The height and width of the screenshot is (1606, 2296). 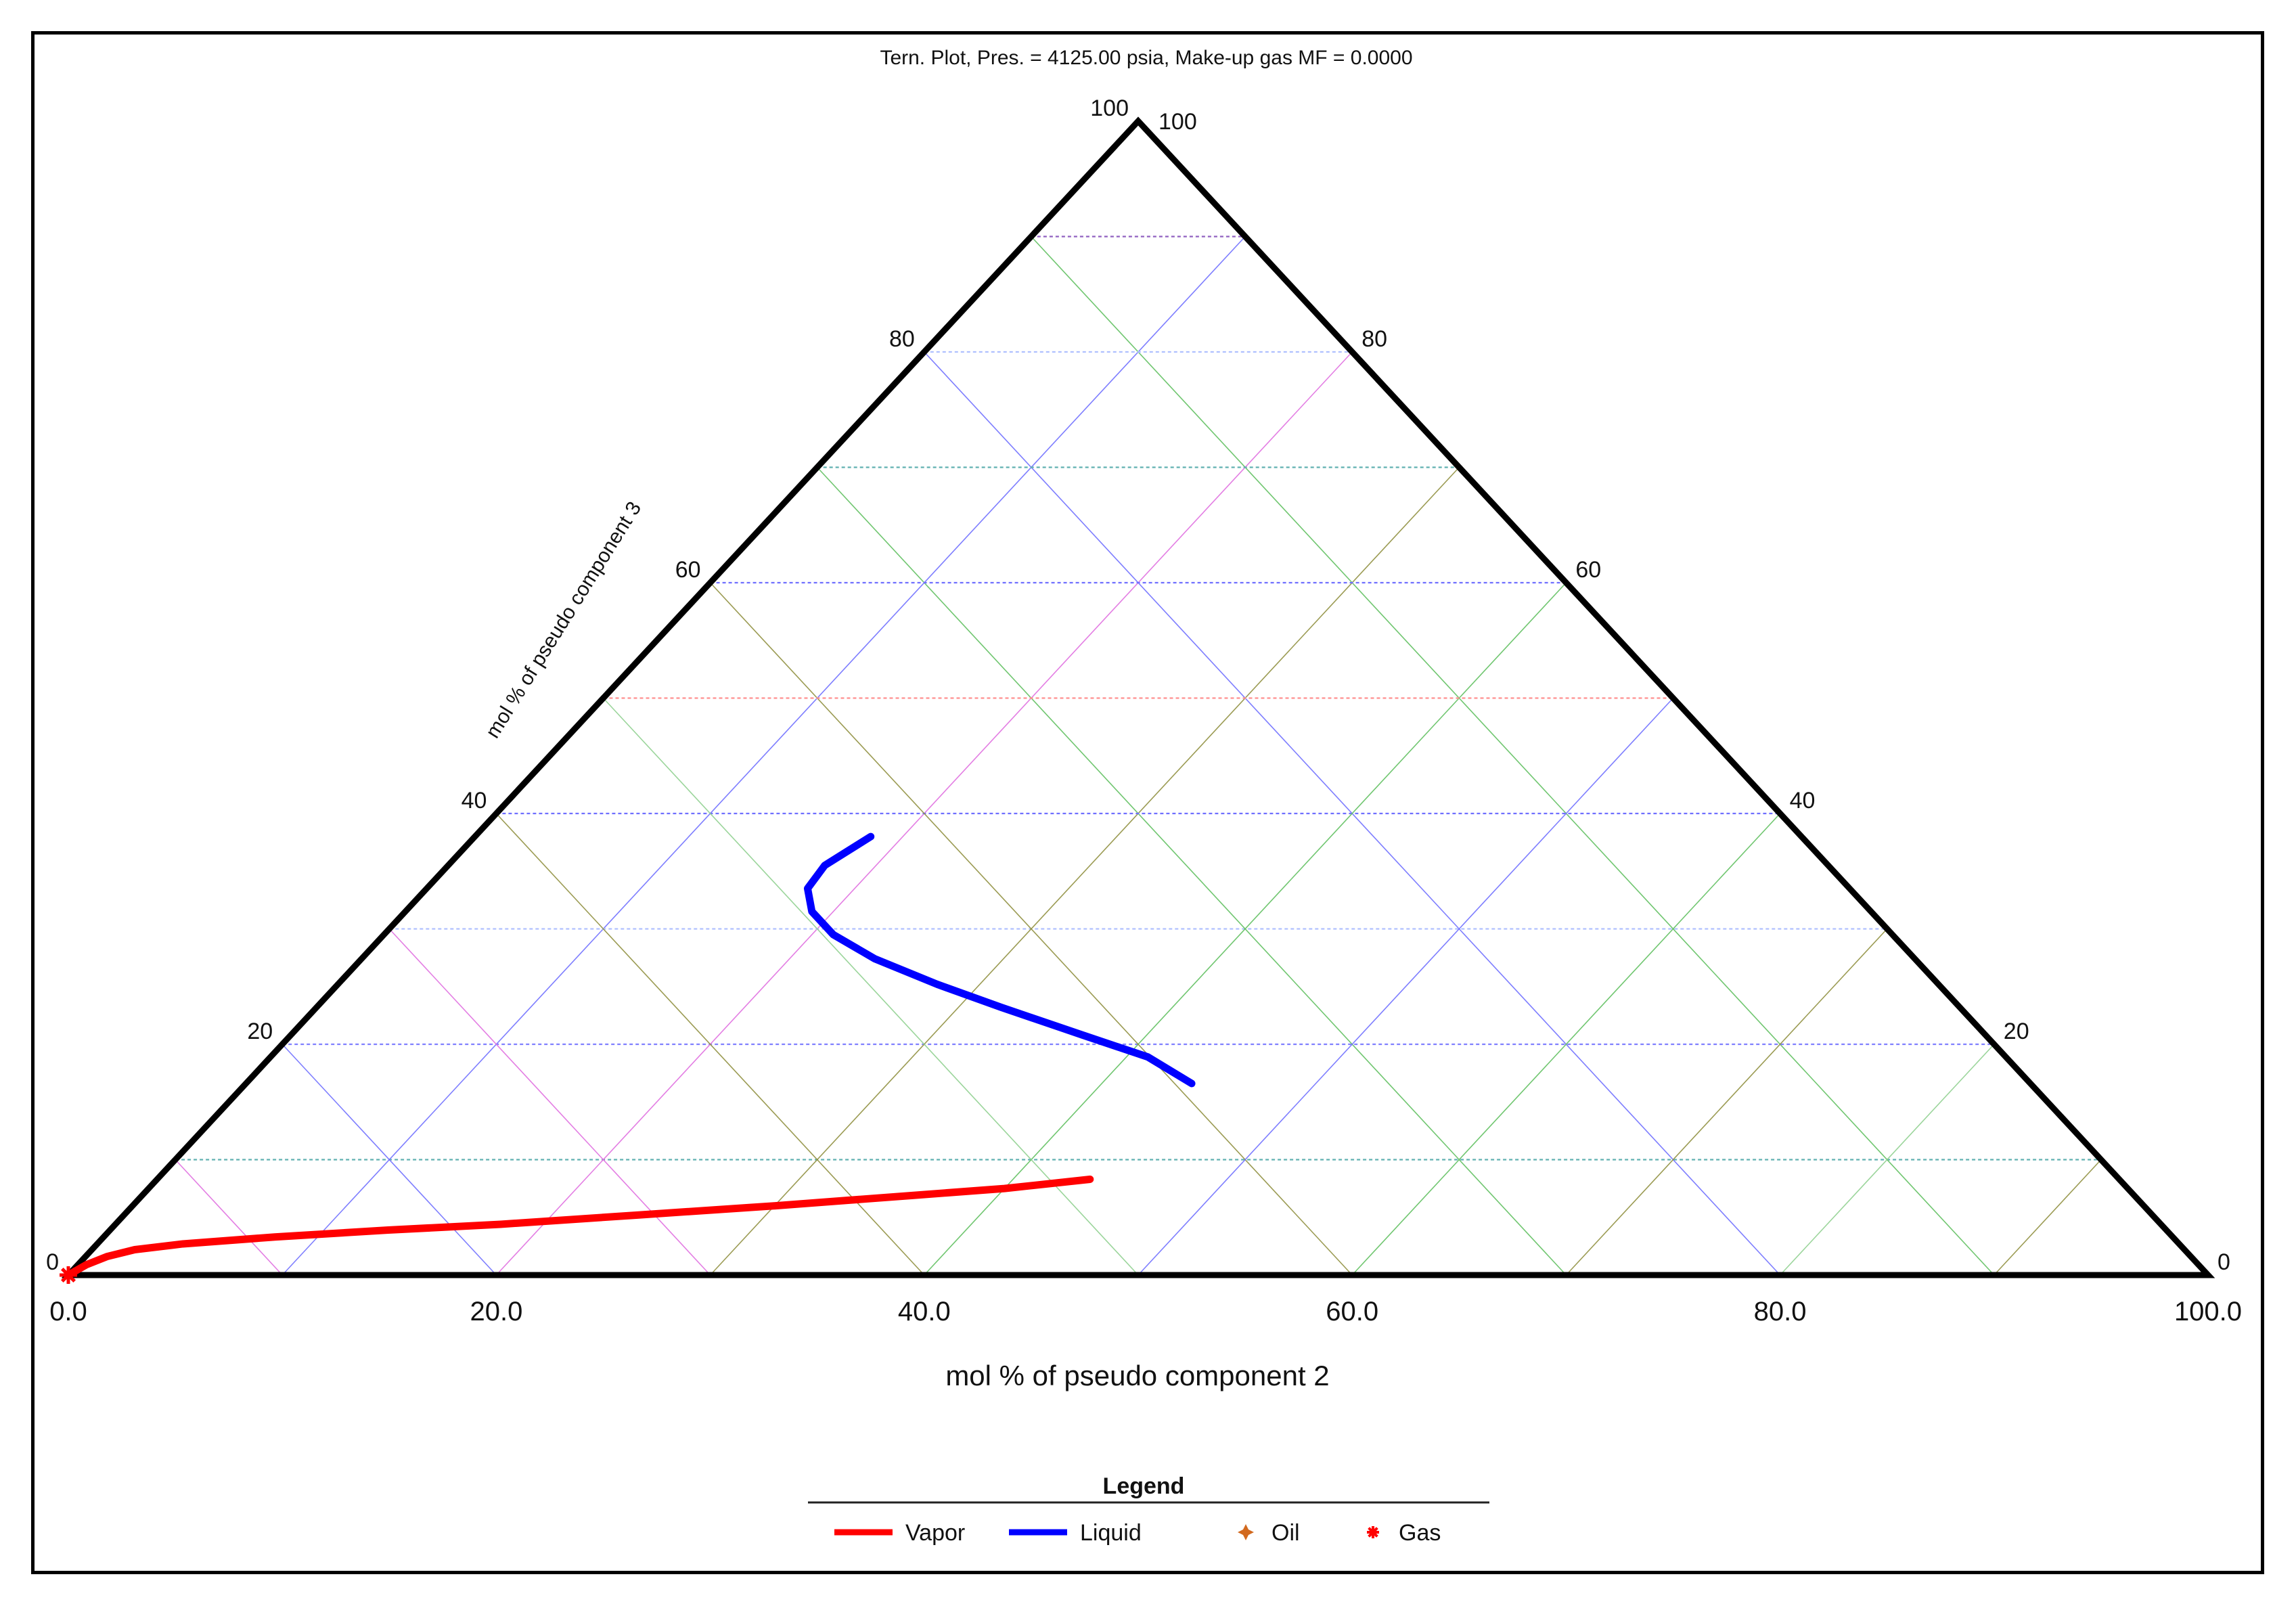 What do you see at coordinates (1148, 1509) in the screenshot?
I see `legend: Legend Vapor Liquid Oil Gas` at bounding box center [1148, 1509].